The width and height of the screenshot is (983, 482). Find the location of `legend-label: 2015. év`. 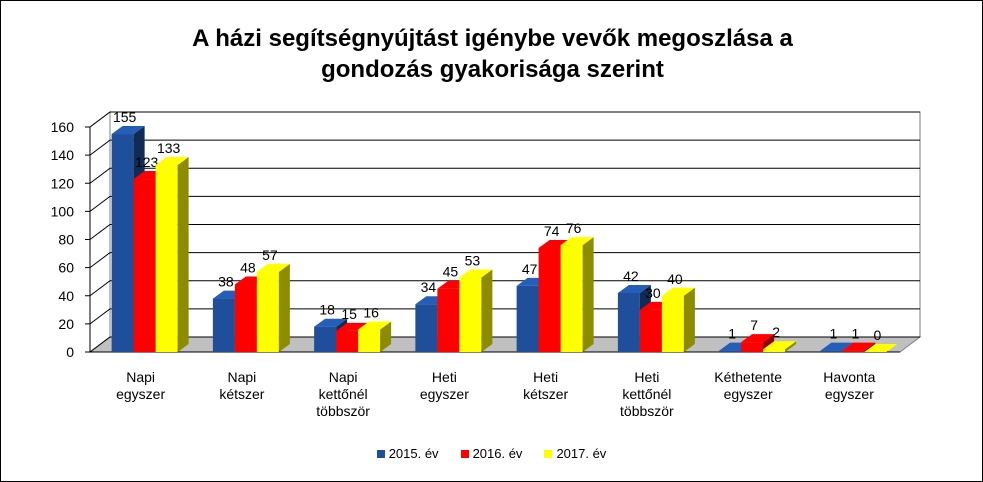

legend-label: 2015. év is located at coordinates (413, 453).